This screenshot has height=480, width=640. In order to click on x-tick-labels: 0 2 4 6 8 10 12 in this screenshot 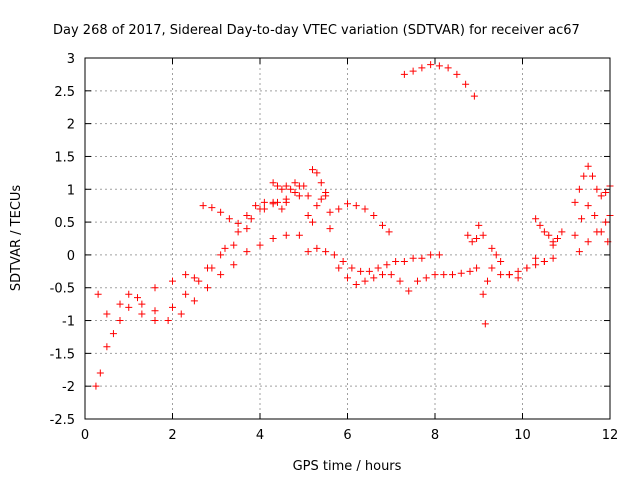, I will do `click(349, 435)`.